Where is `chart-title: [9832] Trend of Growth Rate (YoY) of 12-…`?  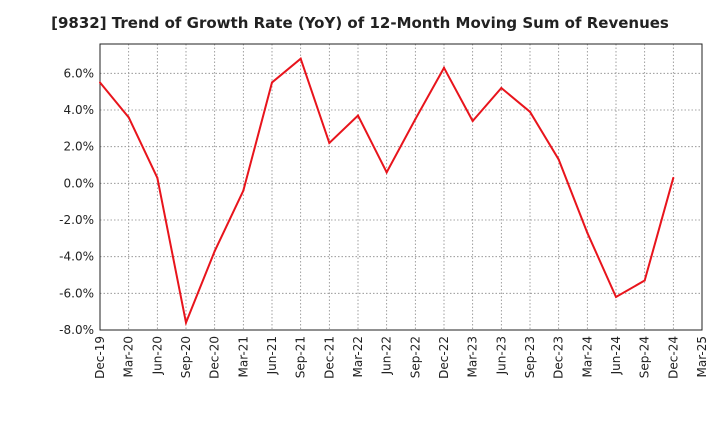
chart-title: [9832] Trend of Growth Rate (YoY) of 12-… is located at coordinates (360, 23).